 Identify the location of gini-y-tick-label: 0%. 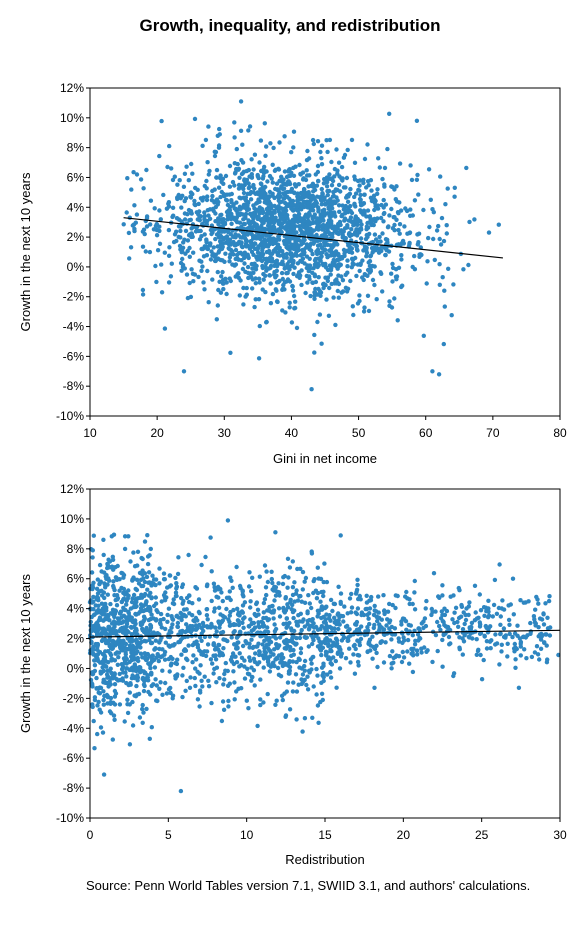
(76, 267).